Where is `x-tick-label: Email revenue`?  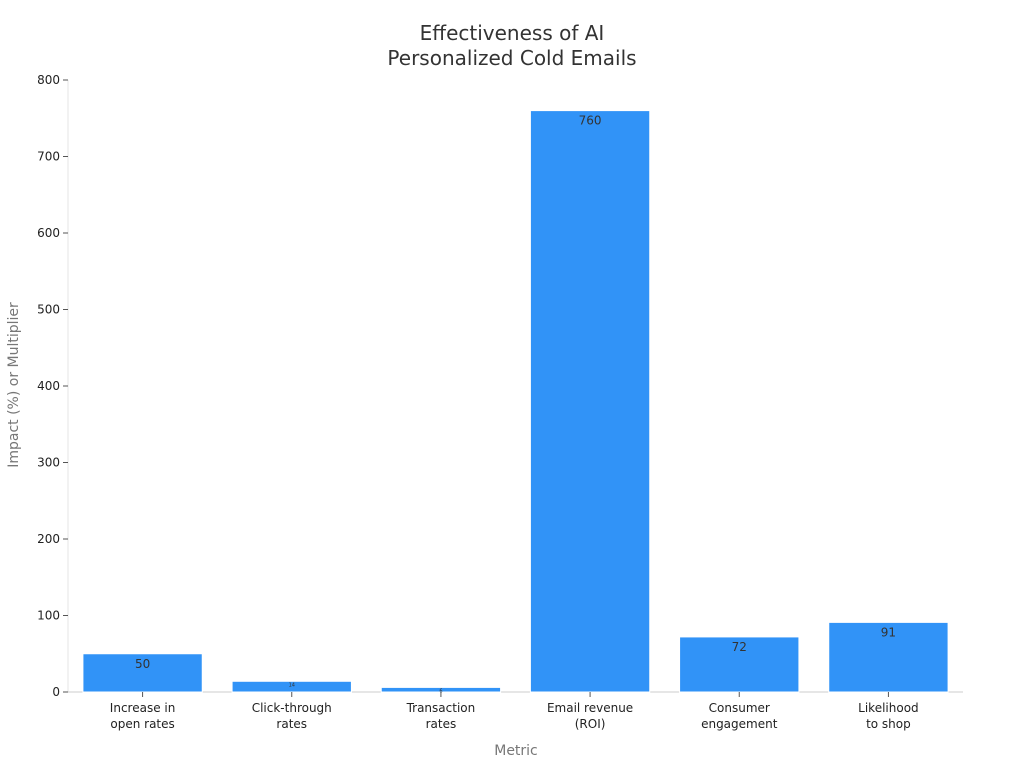 x-tick-label: Email revenue is located at coordinates (590, 708).